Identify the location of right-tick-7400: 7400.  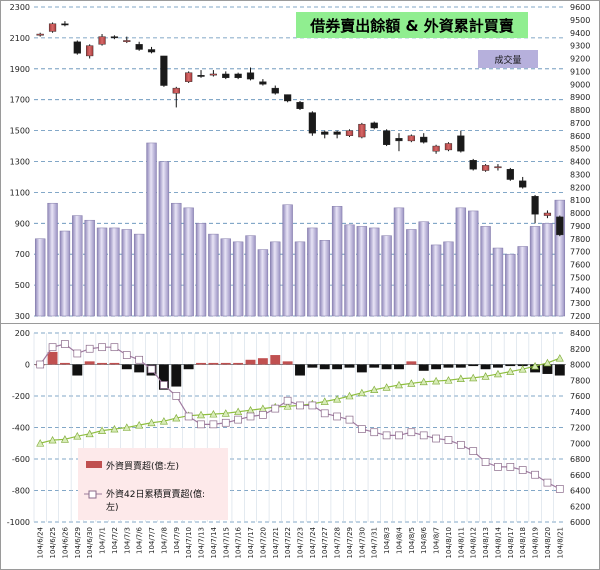
(580, 412).